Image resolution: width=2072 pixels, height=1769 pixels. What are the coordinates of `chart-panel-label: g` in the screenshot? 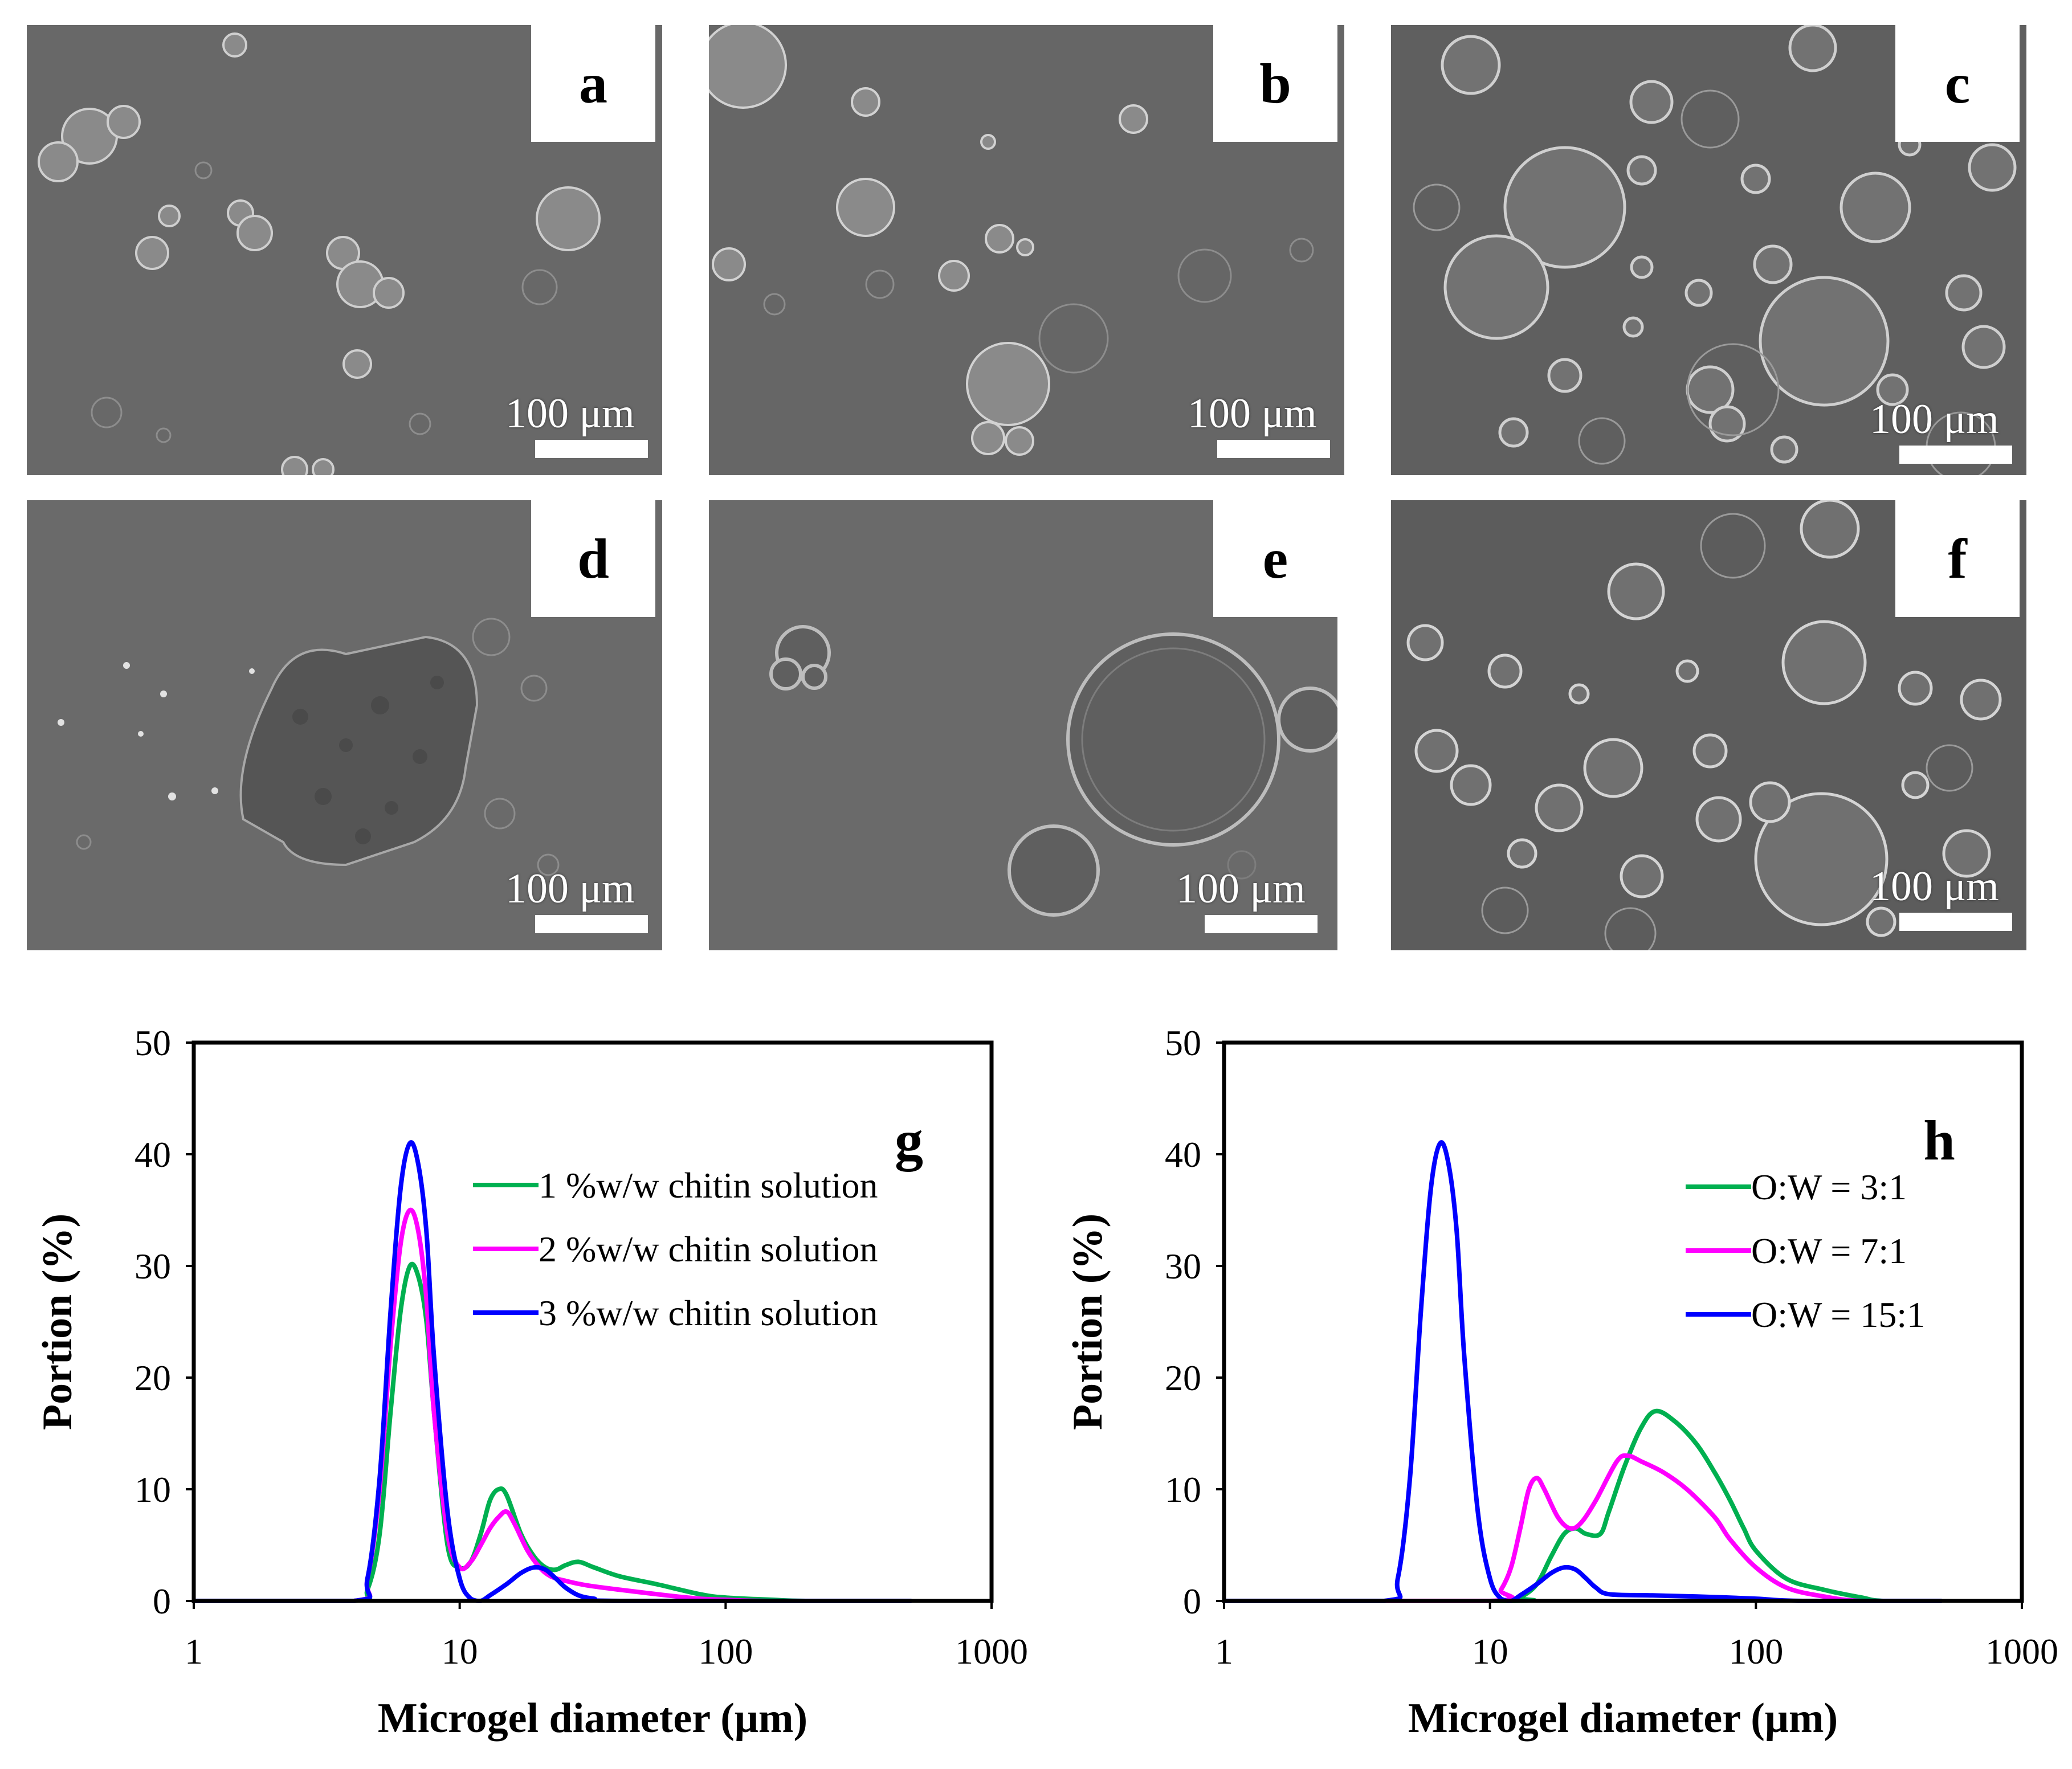 It's located at (909, 1140).